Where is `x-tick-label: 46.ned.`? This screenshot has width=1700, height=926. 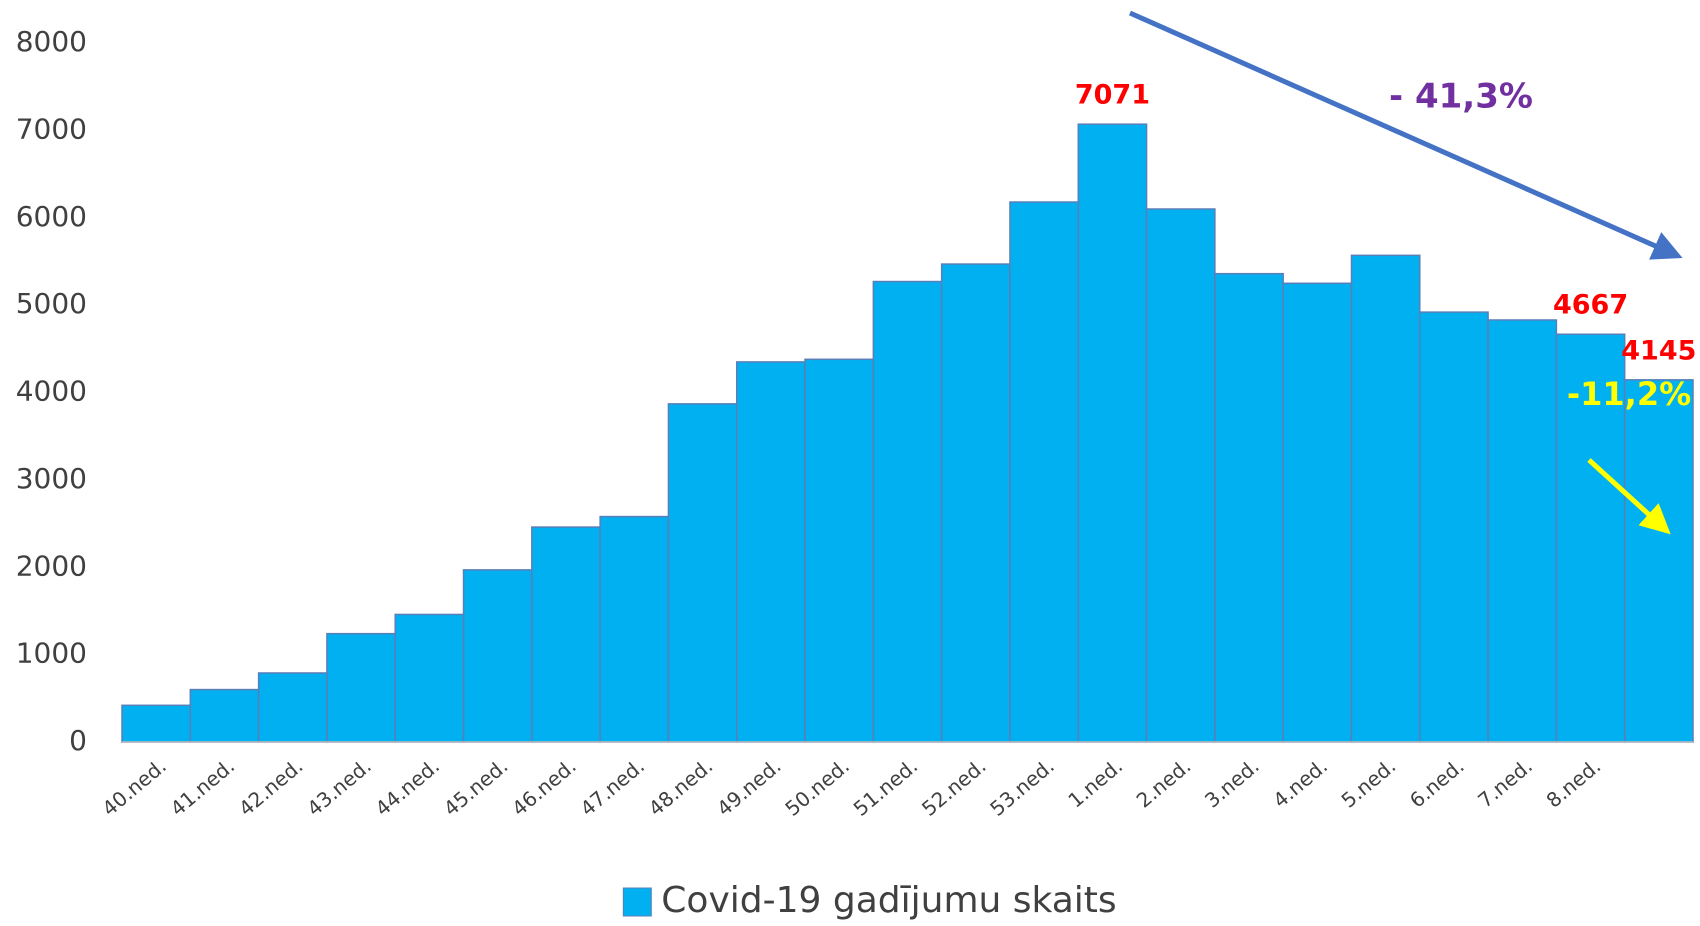
x-tick-label: 46.ned. is located at coordinates (544, 787).